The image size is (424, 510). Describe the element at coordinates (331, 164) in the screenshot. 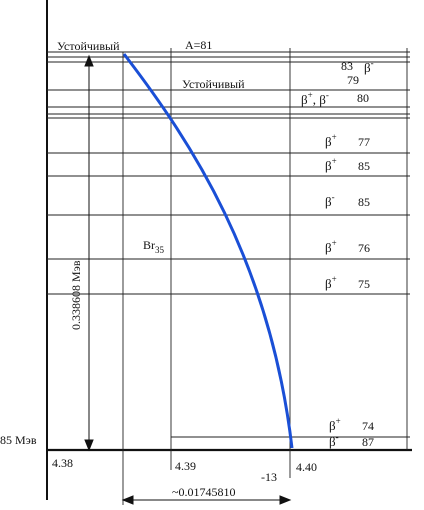

I see `beta-85a: β+` at that location.